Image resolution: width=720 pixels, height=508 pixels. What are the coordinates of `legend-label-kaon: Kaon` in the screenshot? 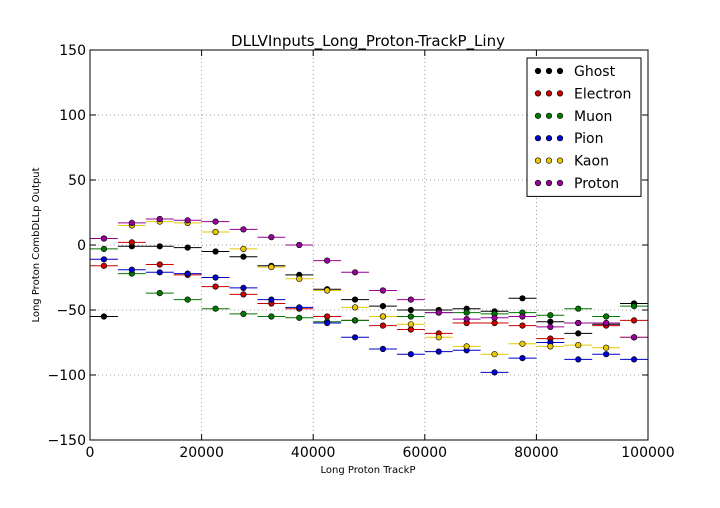 It's located at (591, 162).